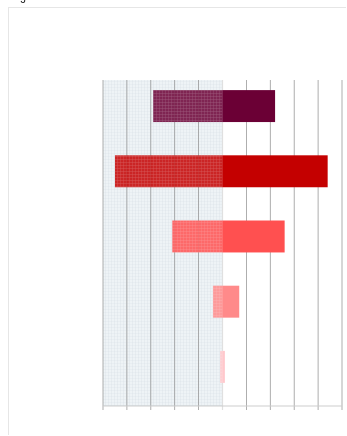 This screenshot has height=436, width=347. What do you see at coordinates (22, 3) in the screenshot?
I see `corner-text: ’J` at bounding box center [22, 3].